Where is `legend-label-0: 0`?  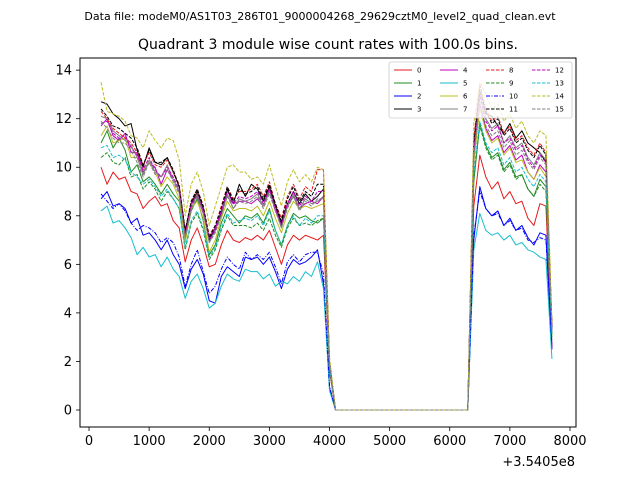
legend-label-0: 0 is located at coordinates (419, 71).